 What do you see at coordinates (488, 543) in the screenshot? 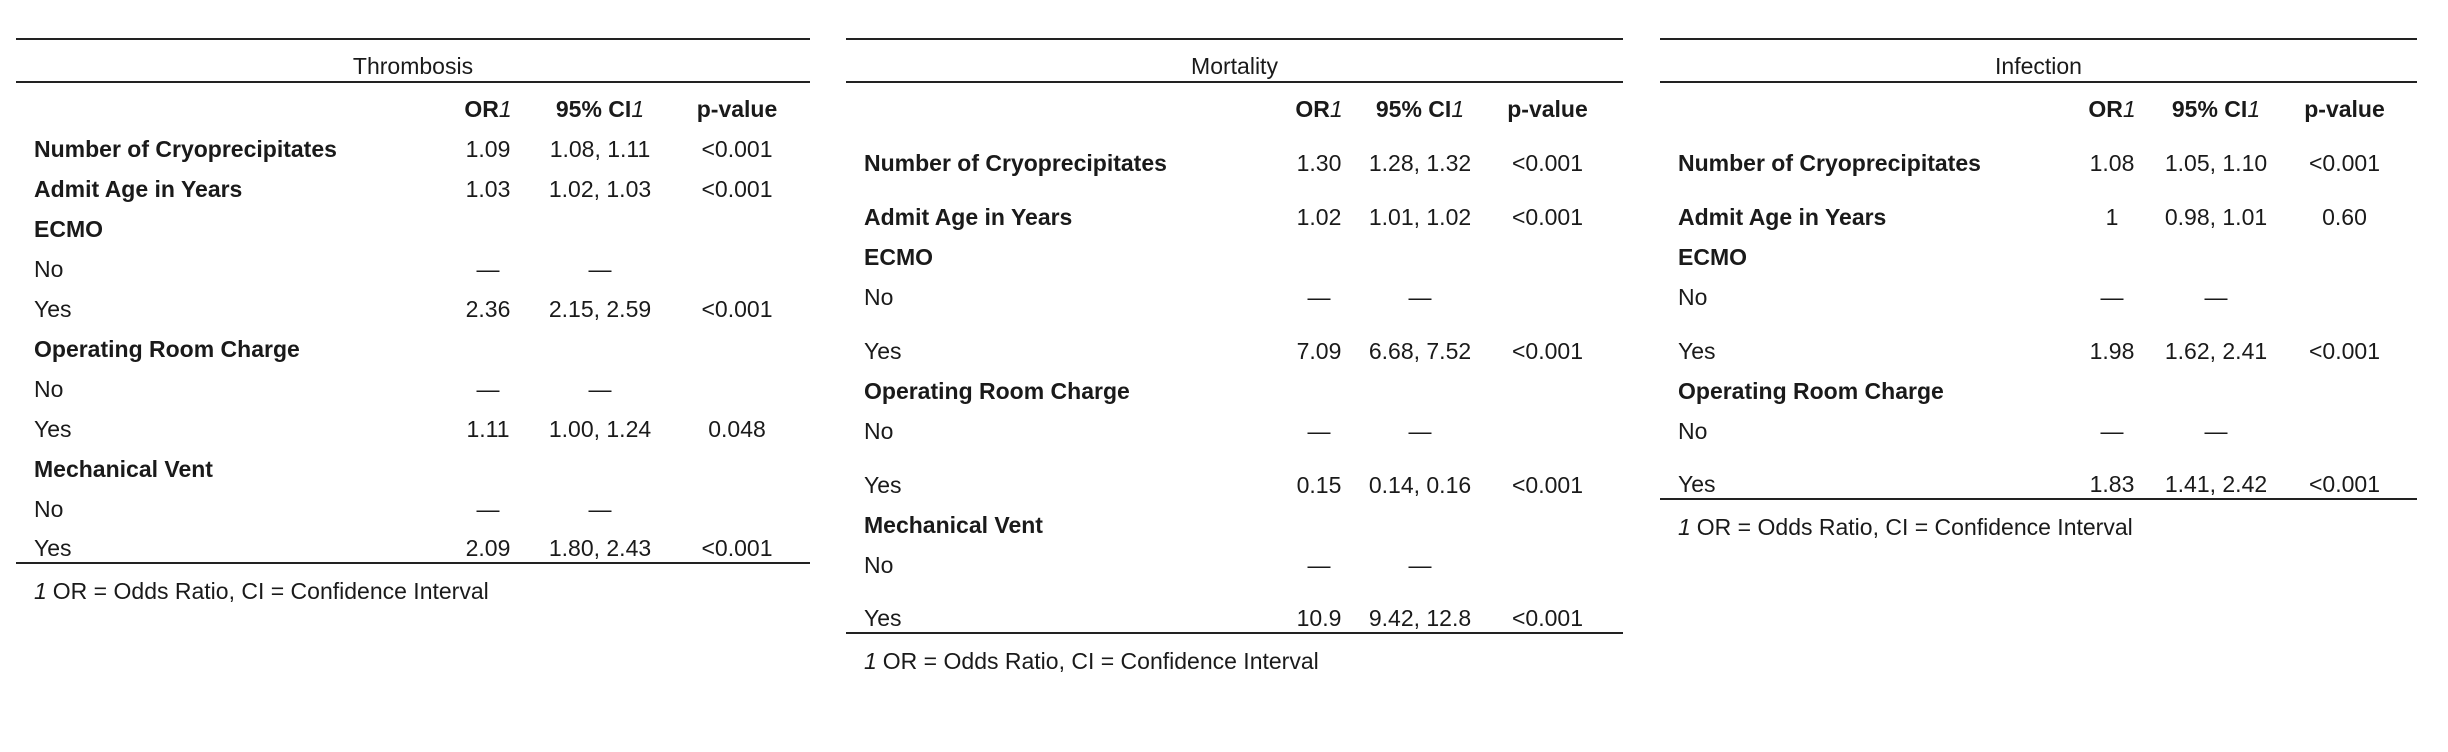
I see `odds-ratio-cell: 2.09` at bounding box center [488, 543].